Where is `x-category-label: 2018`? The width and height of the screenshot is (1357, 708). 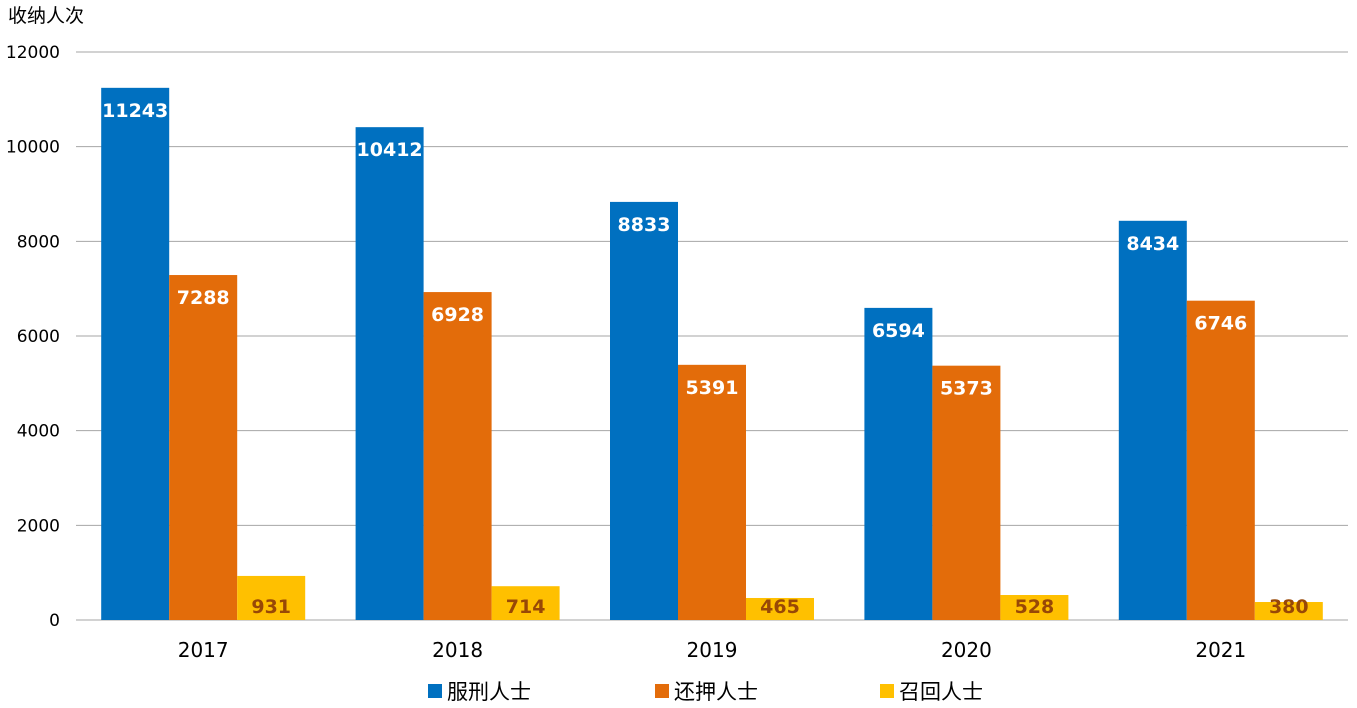 x-category-label: 2018 is located at coordinates (457, 650).